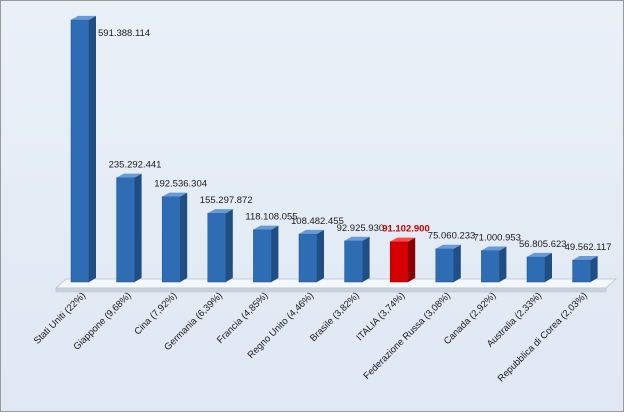 The image size is (624, 416). I want to click on value-label: 71.000.953, so click(497, 238).